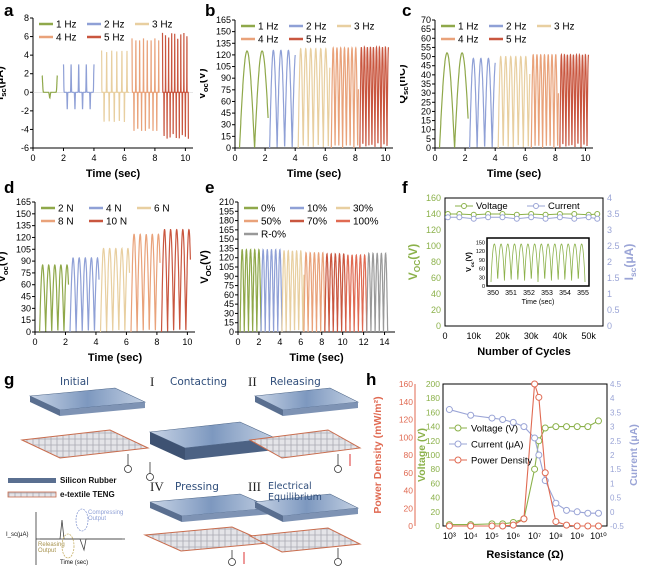  I want to click on voltage-tick-label: 180, so click(433, 398).